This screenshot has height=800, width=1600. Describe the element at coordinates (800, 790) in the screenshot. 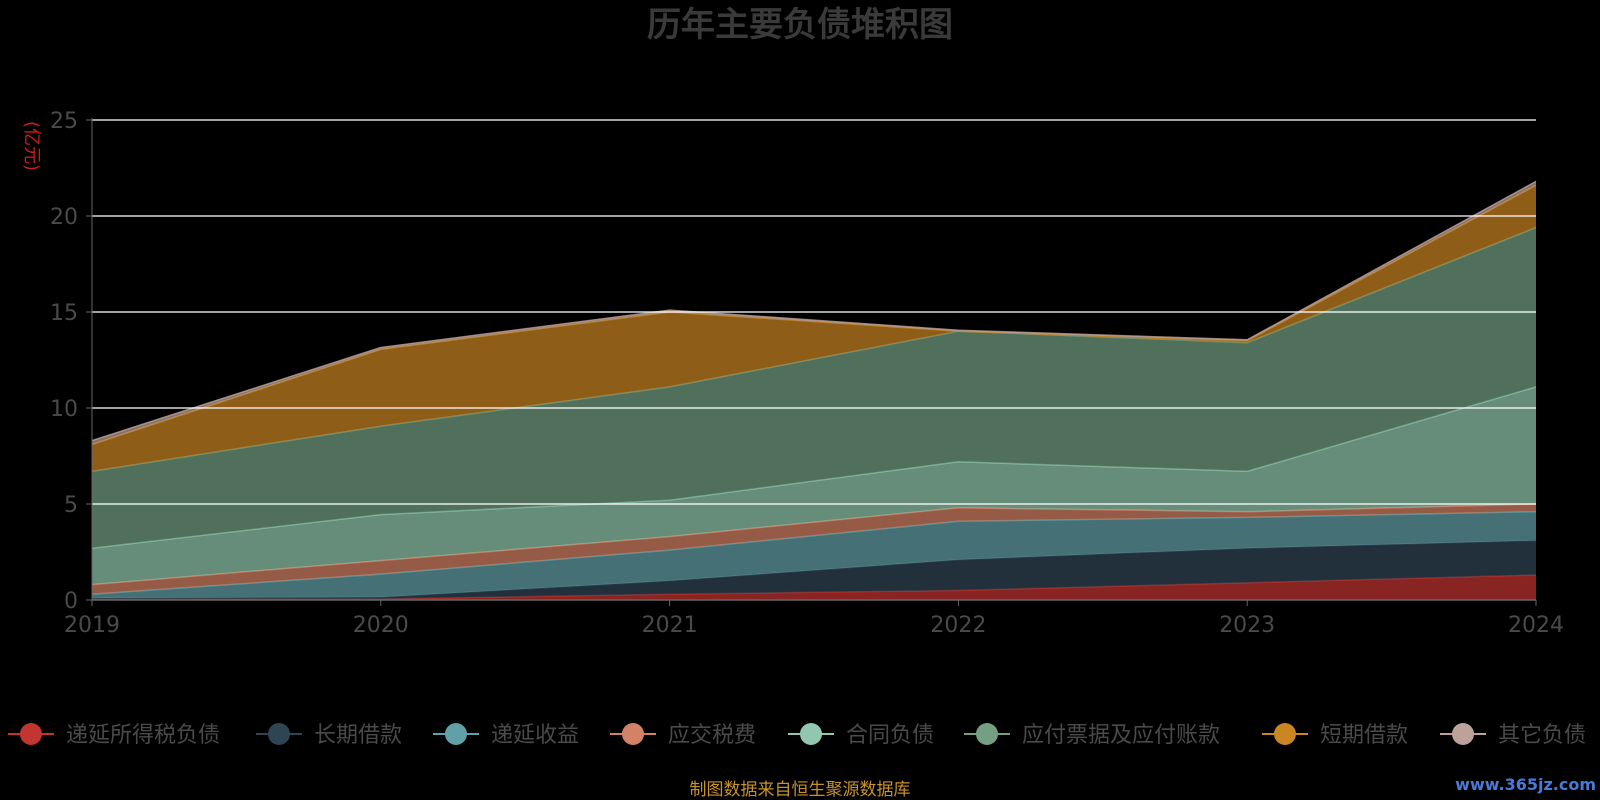

I see `data-source-note: 制图数据来自恒生聚源数据库` at that location.